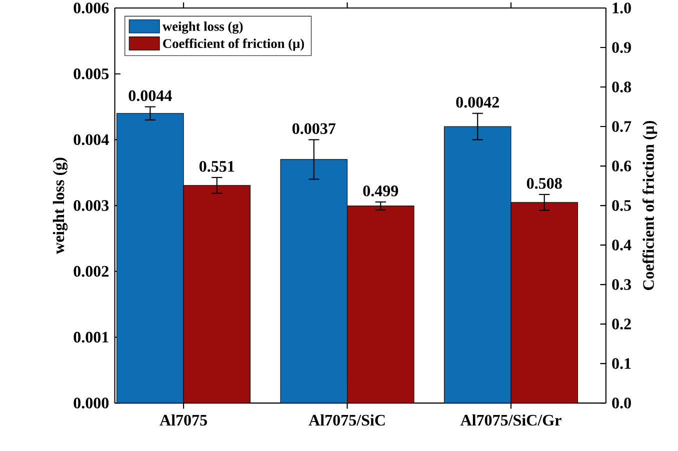 This screenshot has width=678, height=451. I want to click on y2-axis-title: Coefficient of friction (μ), so click(650, 205).